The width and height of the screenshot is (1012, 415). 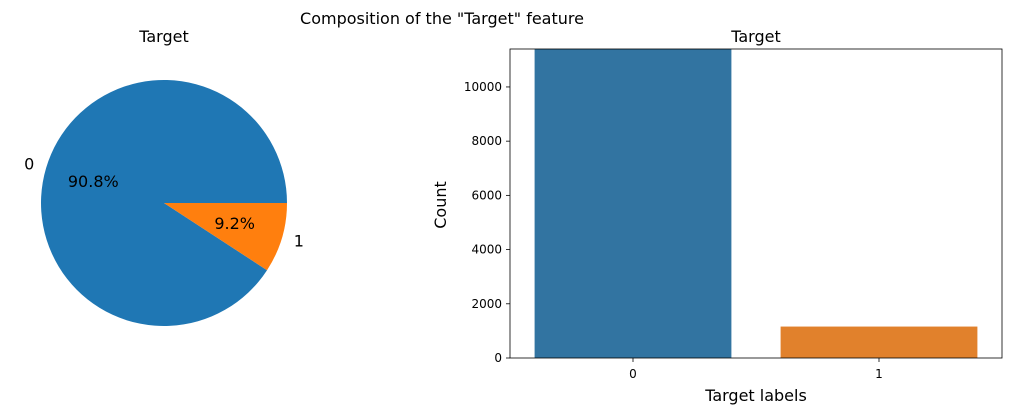 What do you see at coordinates (486, 195) in the screenshot?
I see `y-tick-label: 6000` at bounding box center [486, 195].